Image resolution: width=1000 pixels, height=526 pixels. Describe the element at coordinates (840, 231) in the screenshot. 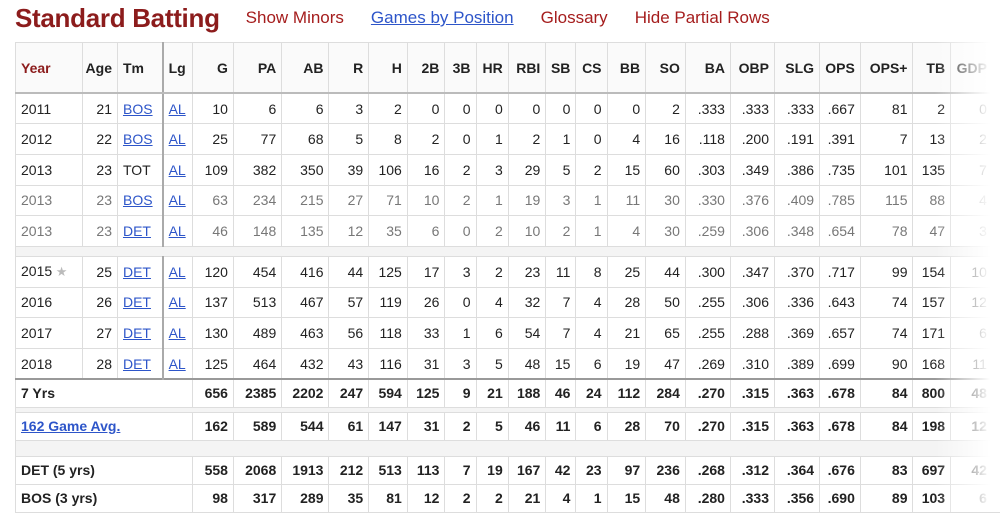

I see `cell: .654` at that location.